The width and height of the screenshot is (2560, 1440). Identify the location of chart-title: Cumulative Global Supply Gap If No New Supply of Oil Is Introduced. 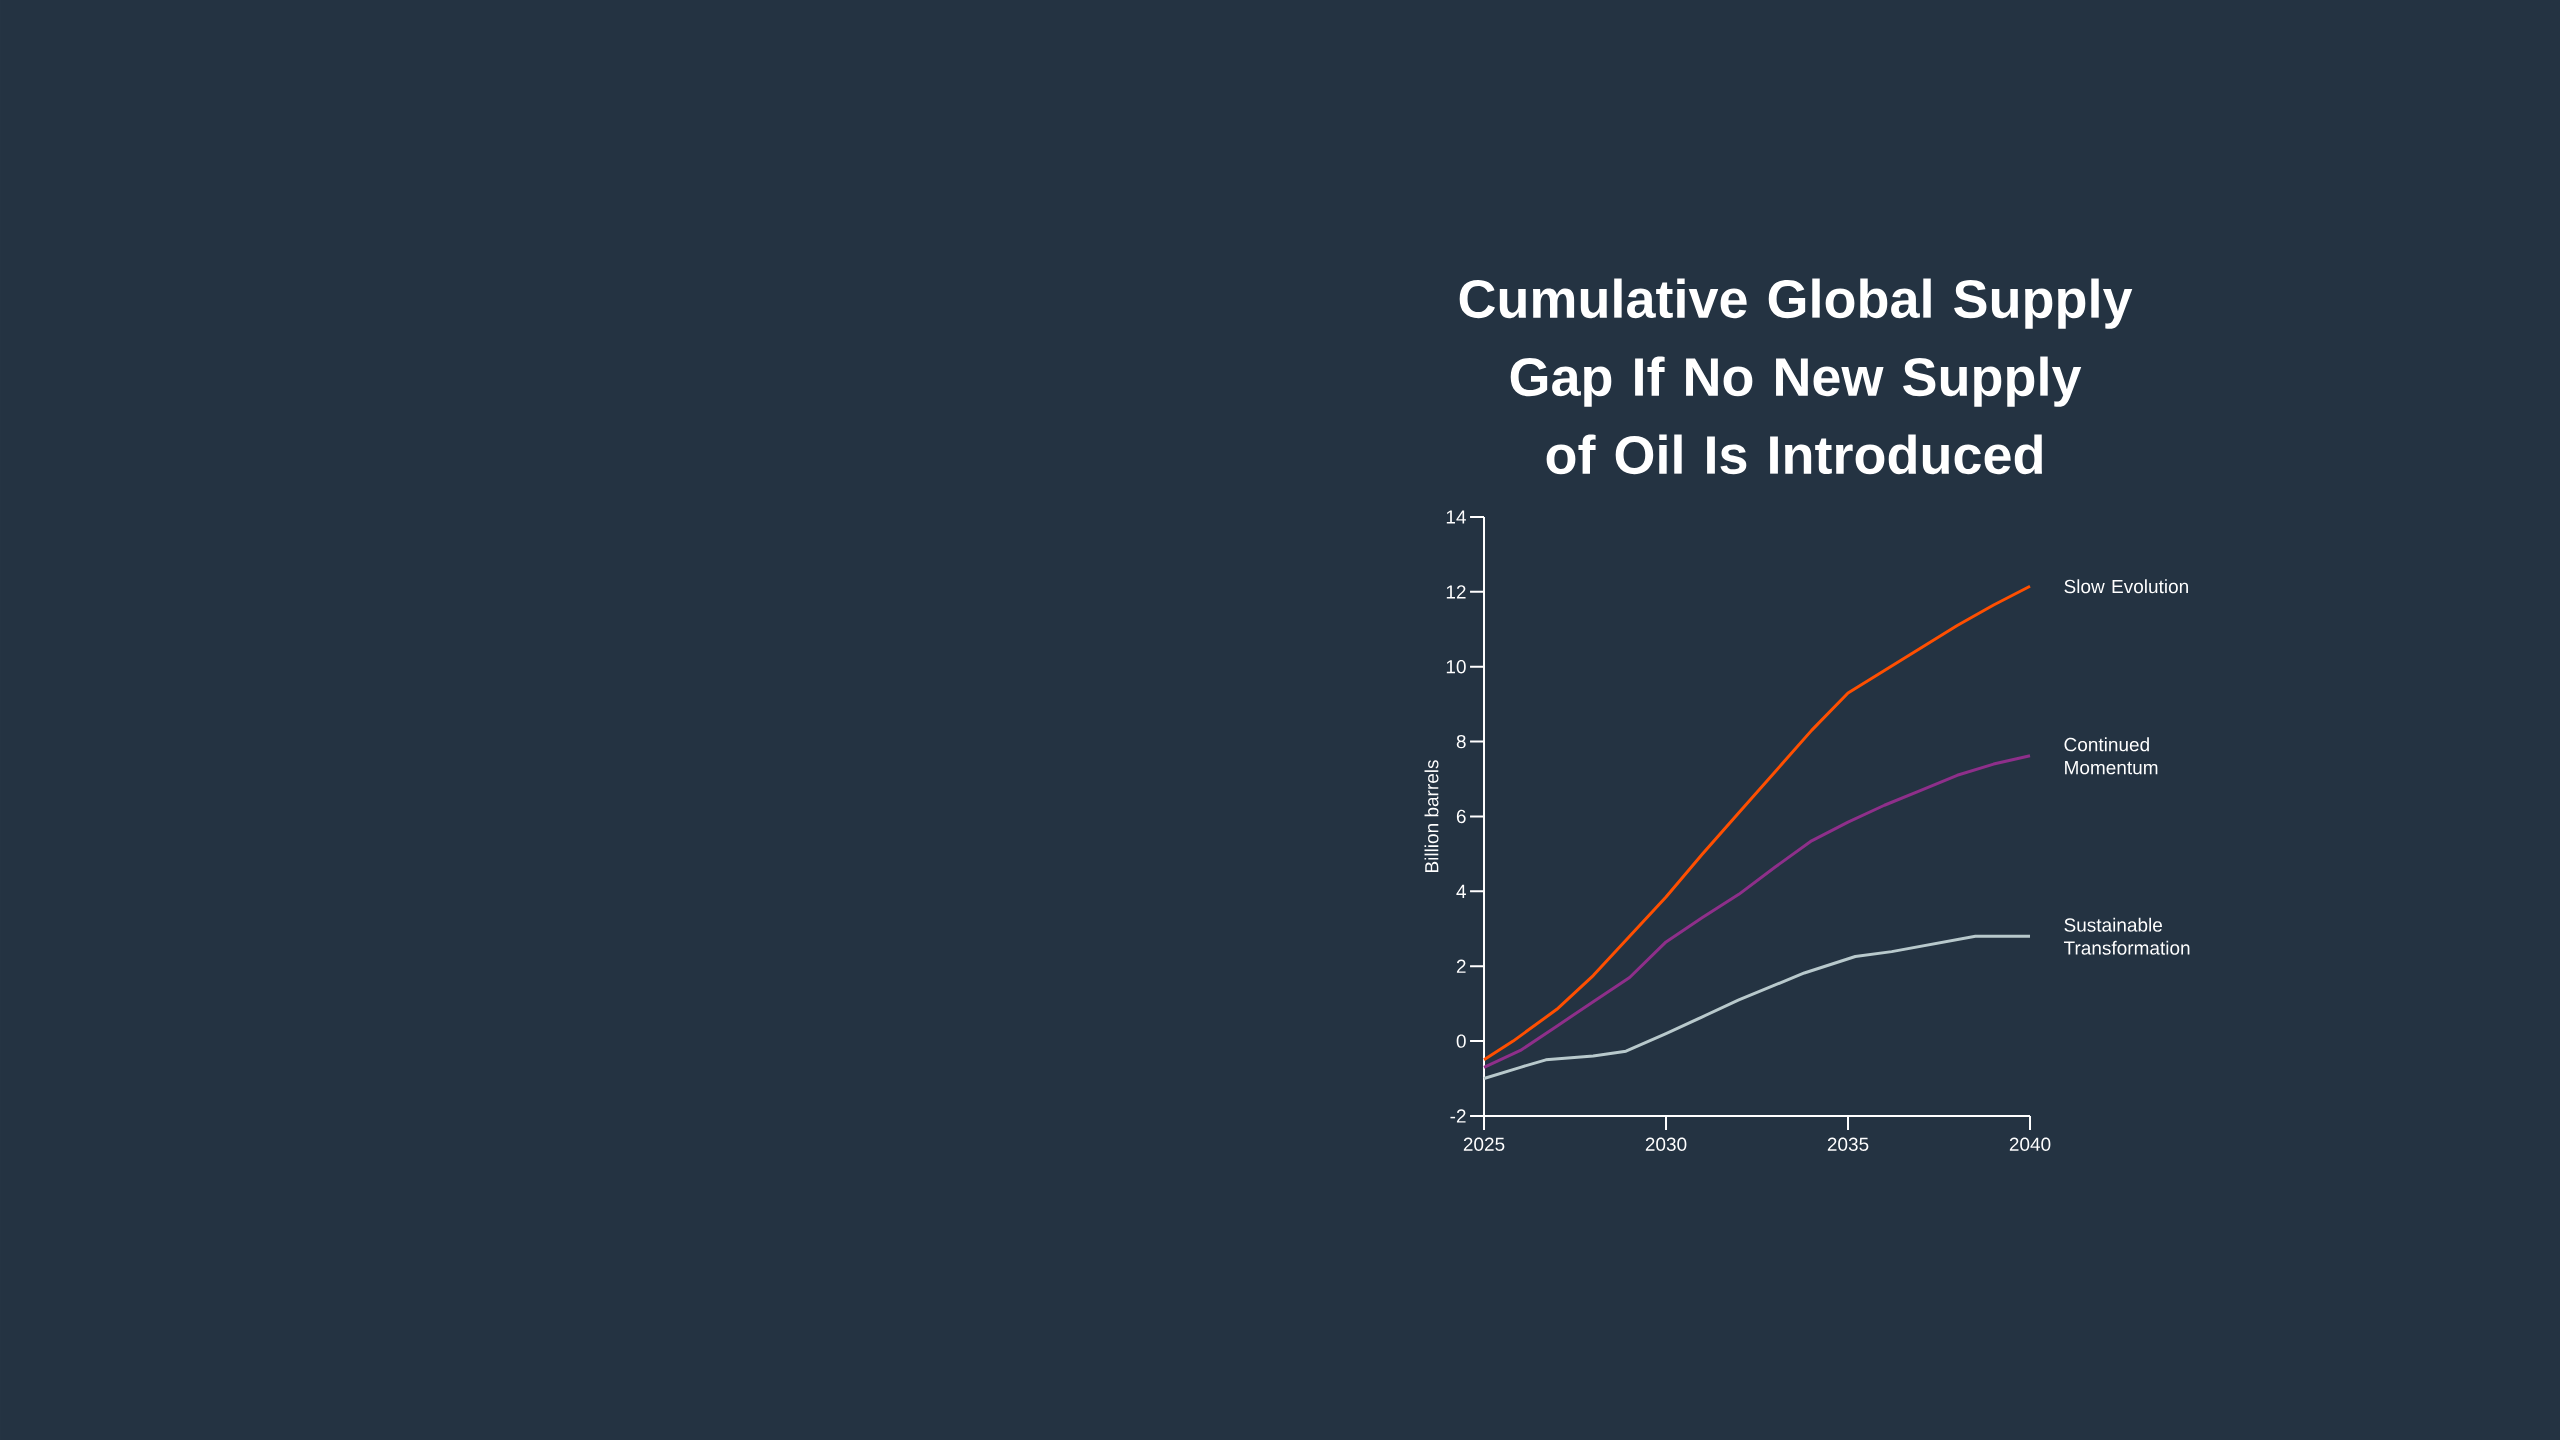
(1796, 376).